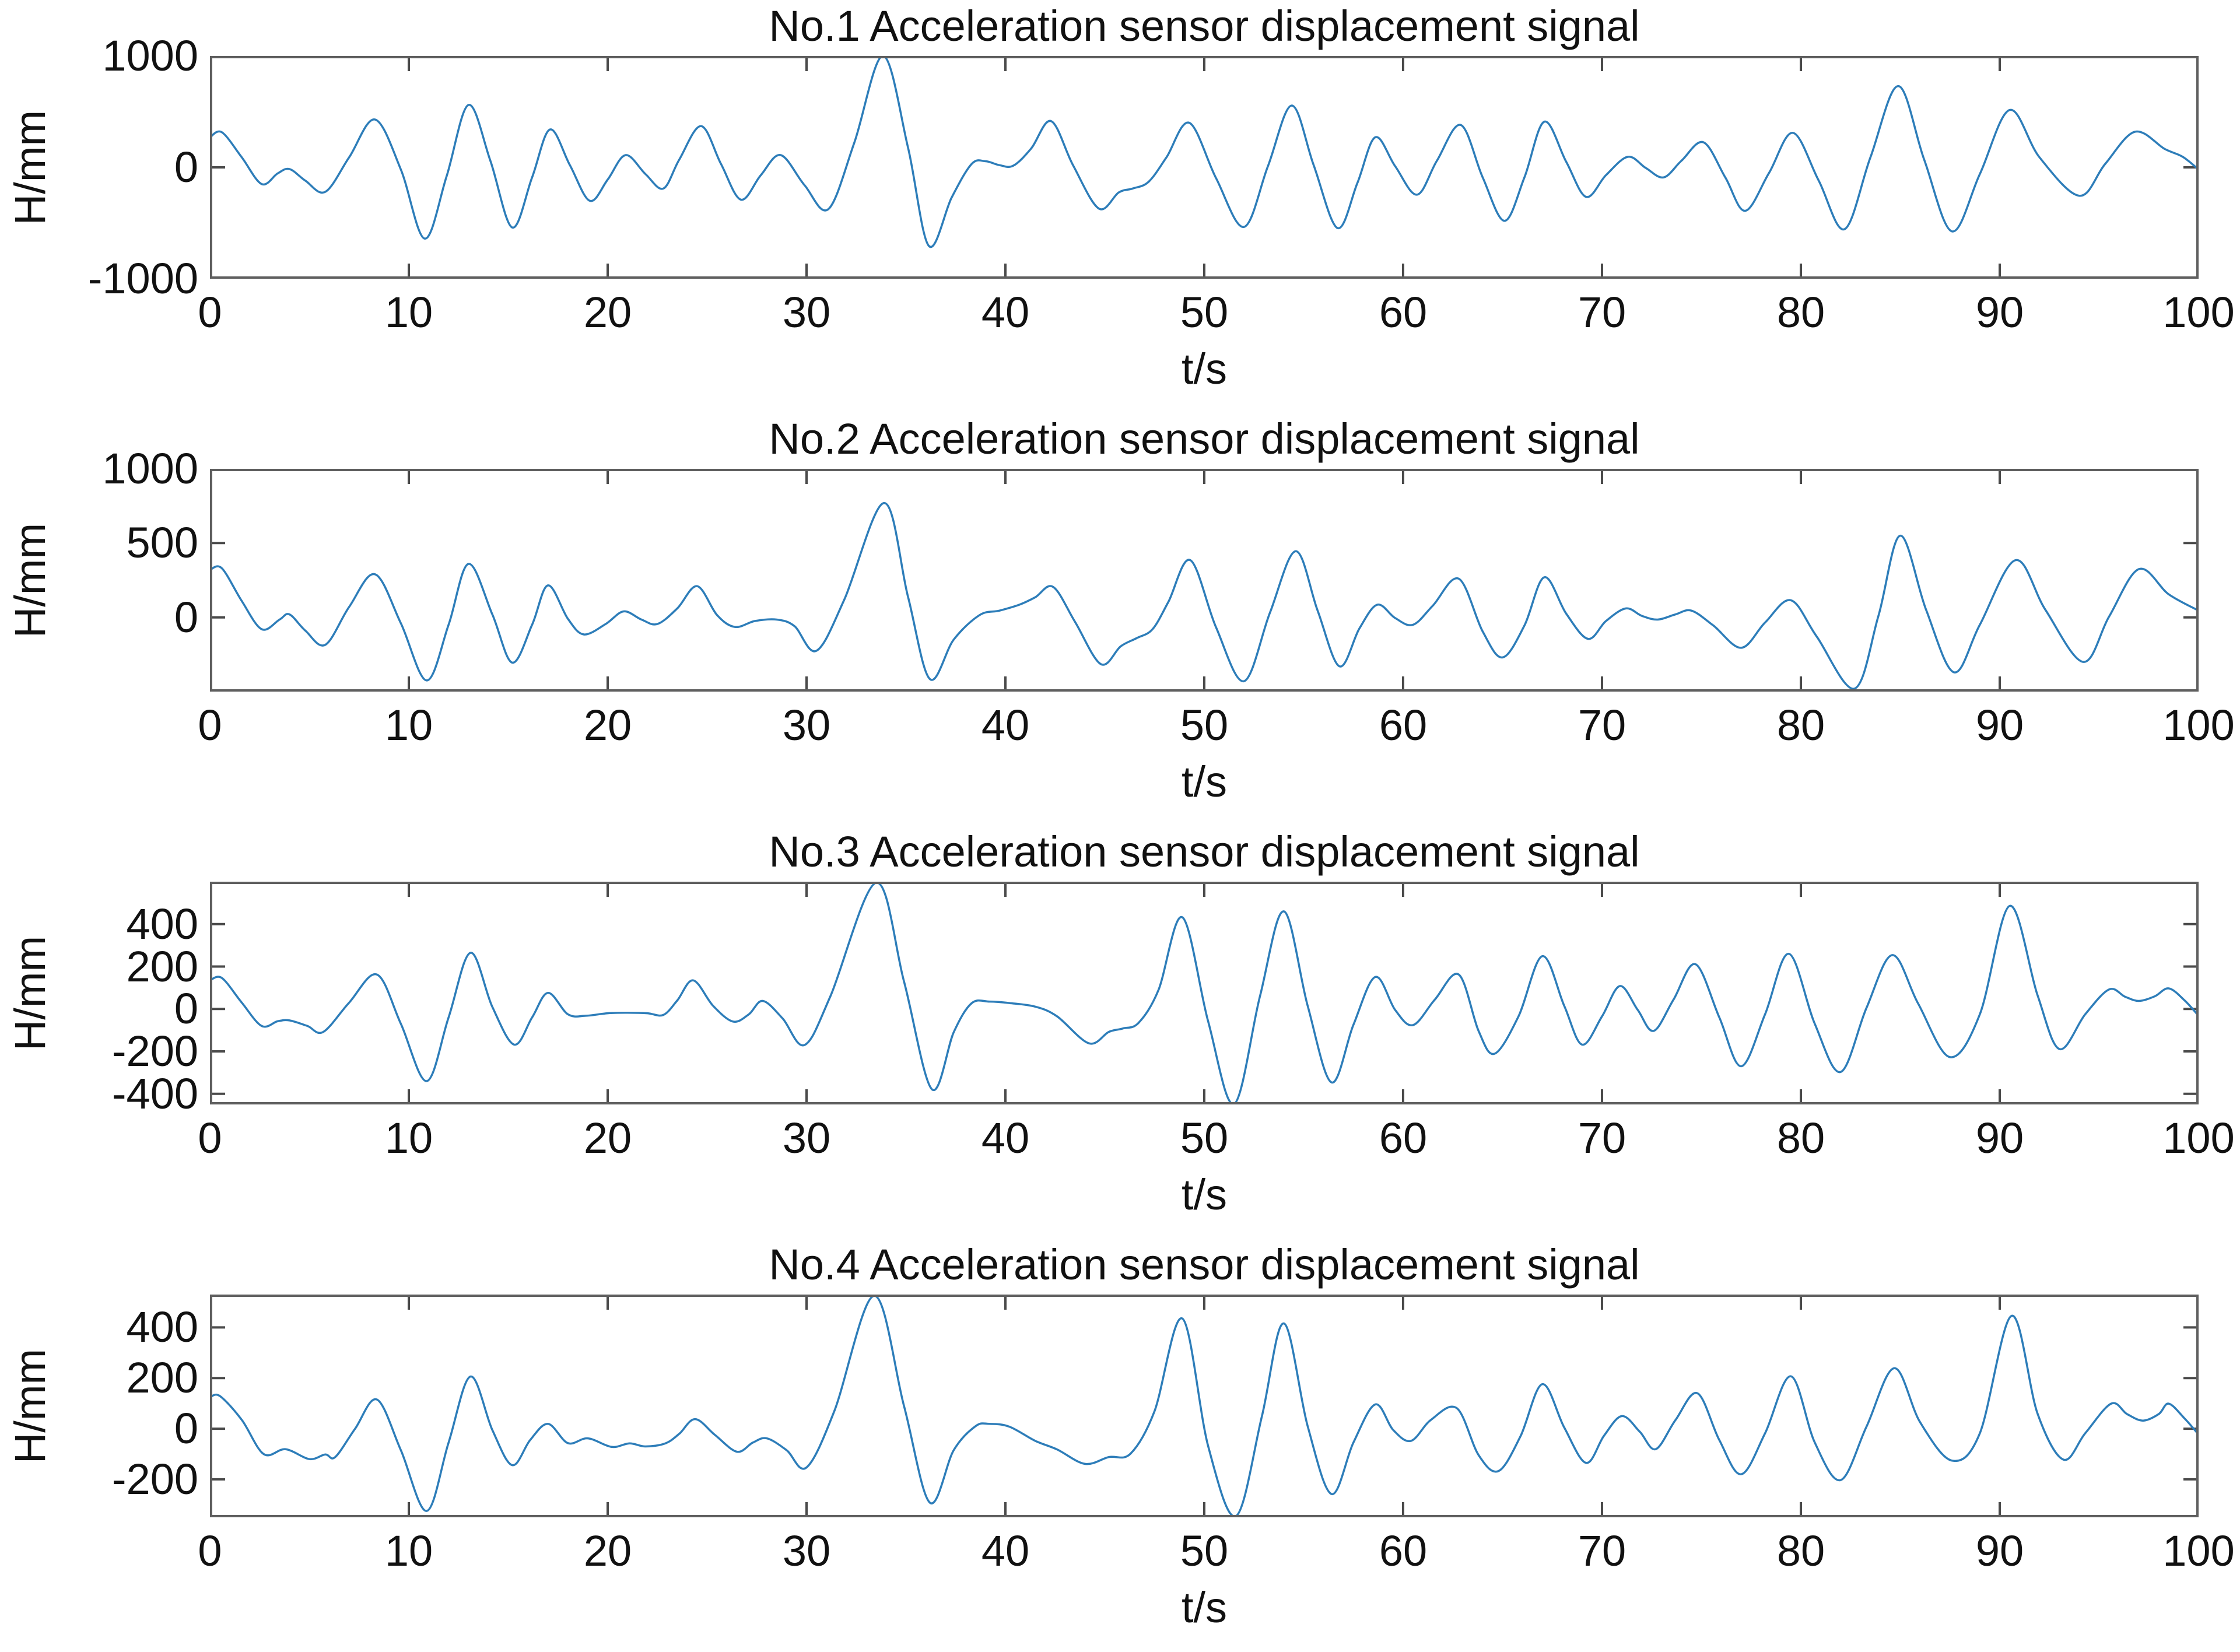 The width and height of the screenshot is (2240, 1652). I want to click on subplot-2-plot-area, so click(1204, 580).